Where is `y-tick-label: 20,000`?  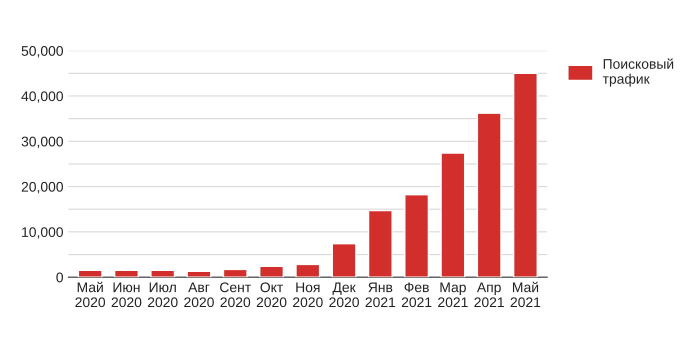 y-tick-label: 20,000 is located at coordinates (42, 188).